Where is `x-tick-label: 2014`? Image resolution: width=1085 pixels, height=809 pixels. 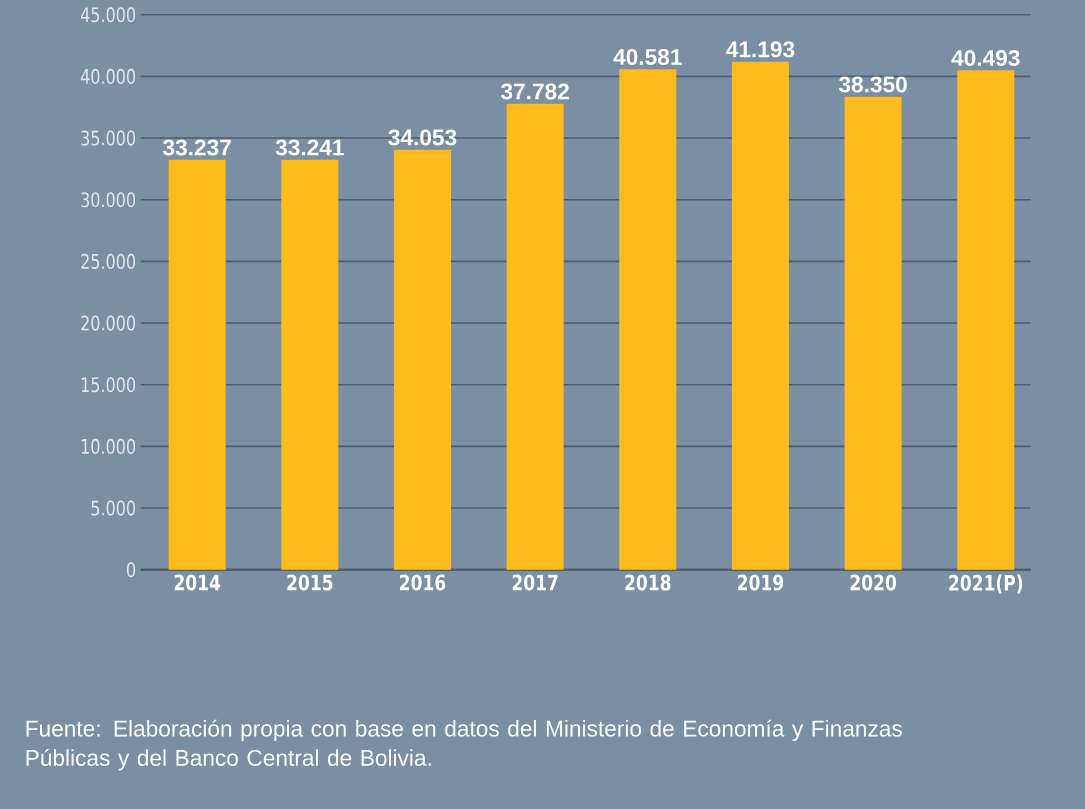
x-tick-label: 2014 is located at coordinates (197, 582).